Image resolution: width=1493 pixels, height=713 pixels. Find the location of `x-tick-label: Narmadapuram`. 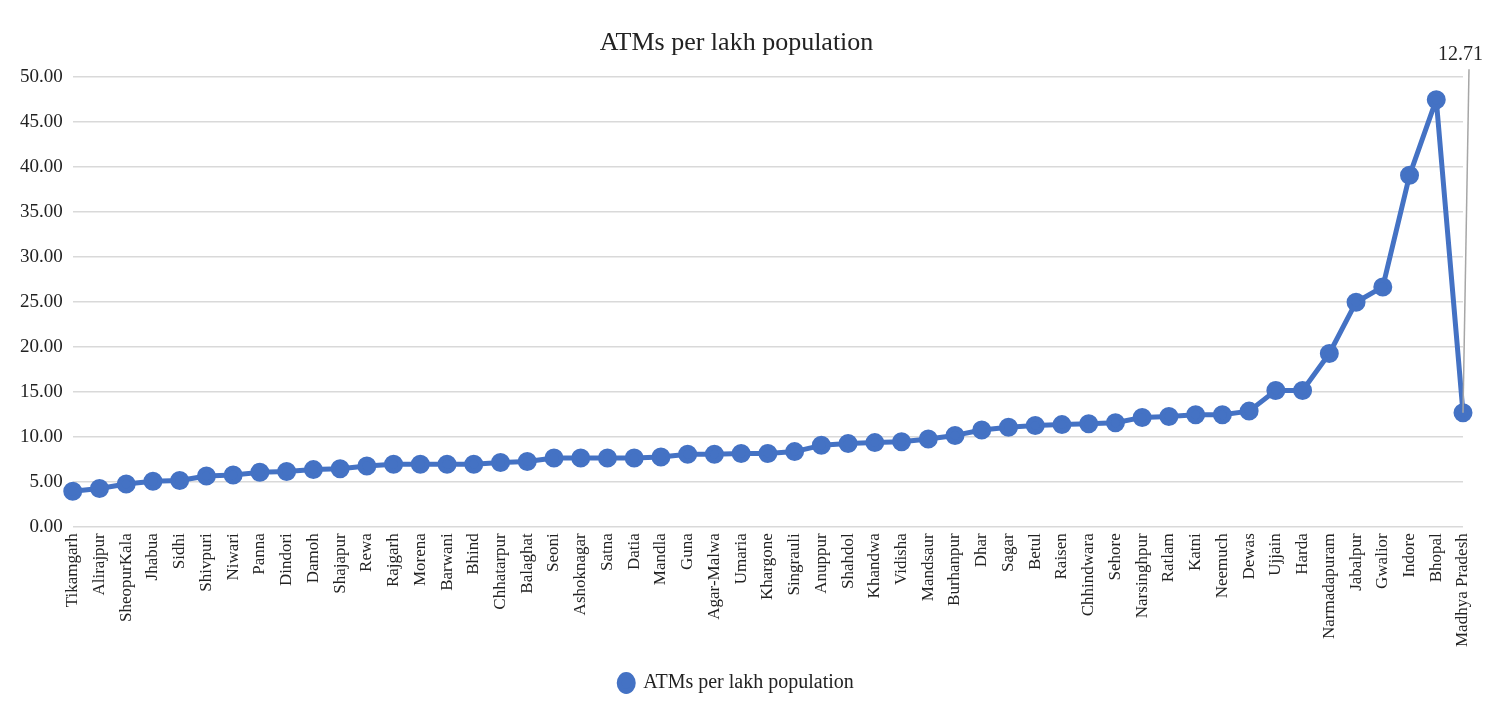

x-tick-label: Narmadapuram is located at coordinates (1328, 586).